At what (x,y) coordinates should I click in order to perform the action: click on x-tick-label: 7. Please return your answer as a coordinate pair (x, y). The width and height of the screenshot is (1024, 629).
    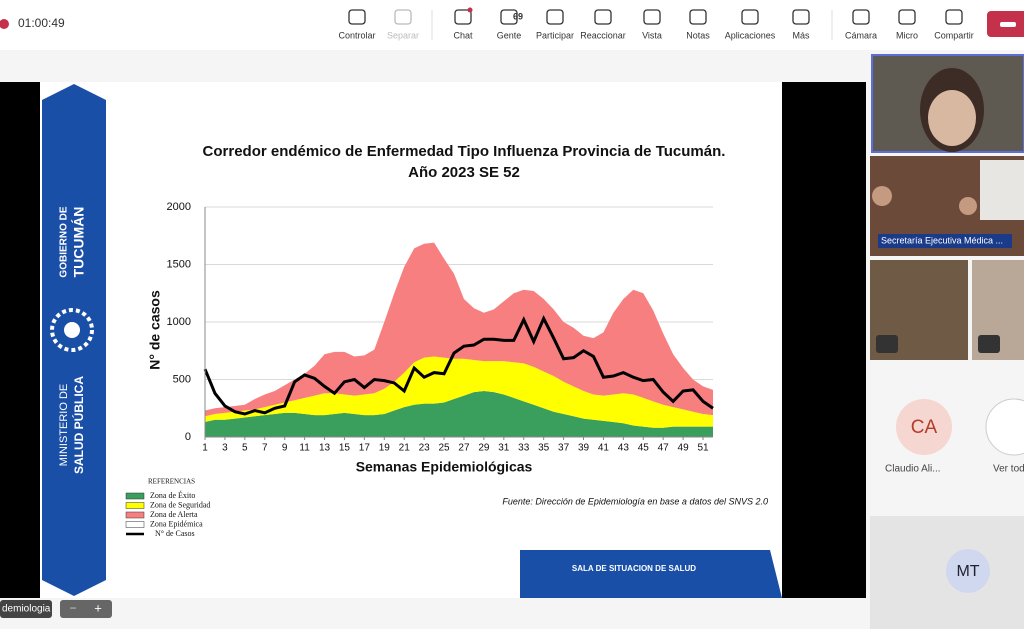
    Looking at the image, I should click on (265, 448).